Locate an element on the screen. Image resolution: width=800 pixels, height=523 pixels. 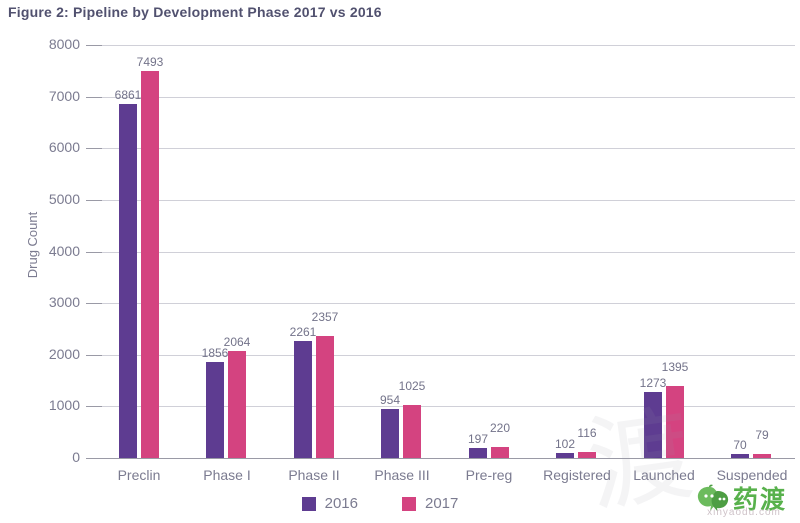
x-tick-label: Registered is located at coordinates (577, 475).